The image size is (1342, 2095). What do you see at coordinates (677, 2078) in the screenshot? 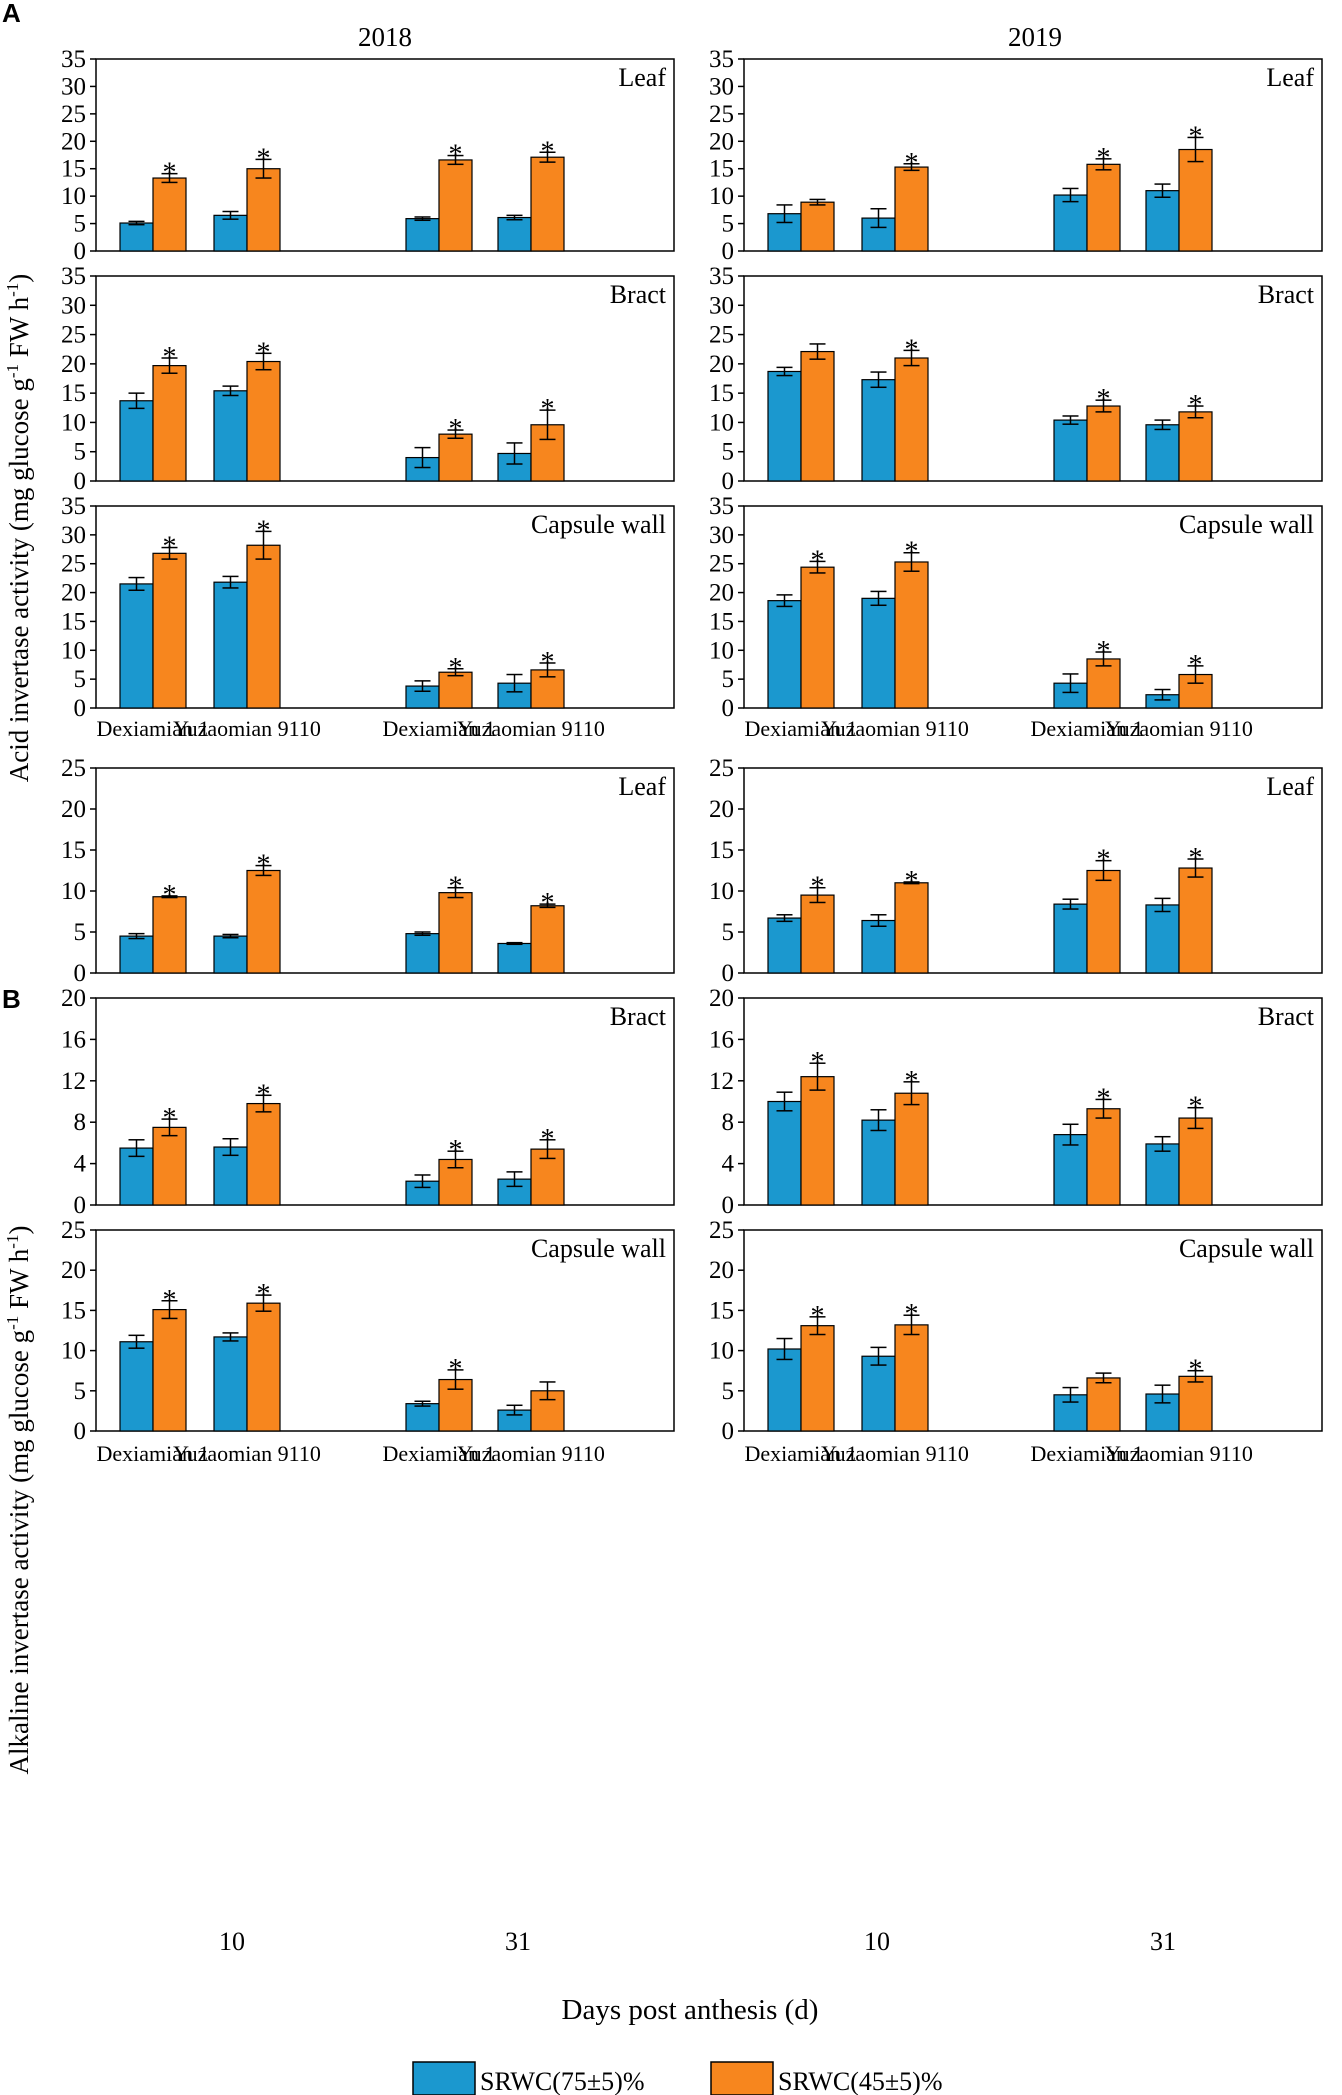
I see `legend: SRWC(75±5)% SRWC(45±5)%` at bounding box center [677, 2078].